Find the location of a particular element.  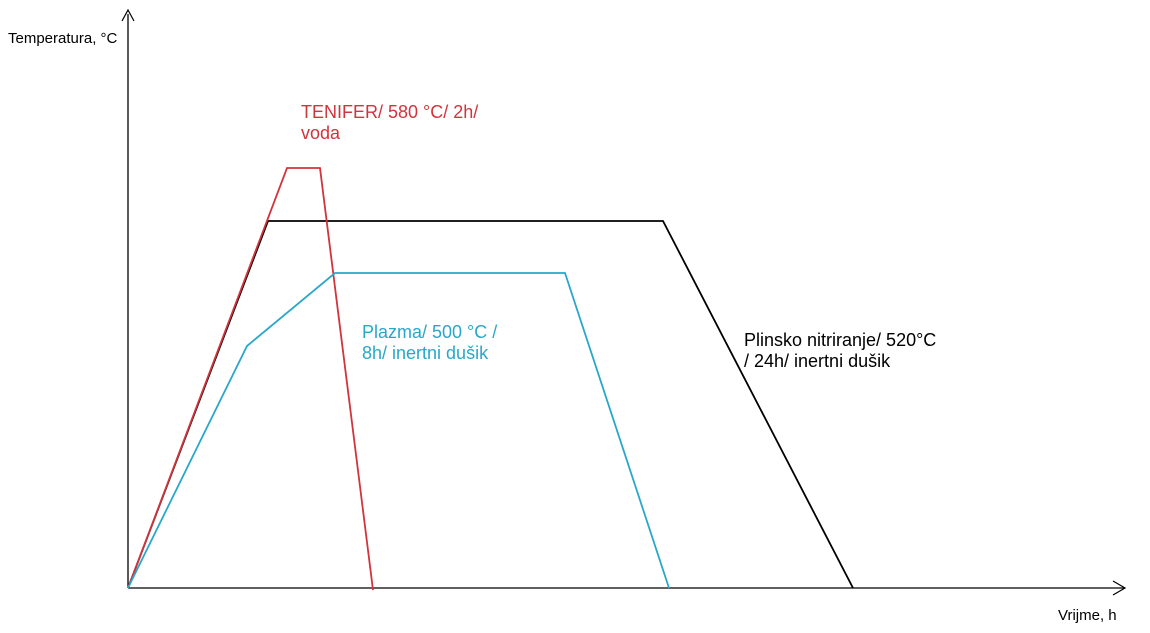

plazma-label-line1: Plazma/ 500 °C / is located at coordinates (430, 332).